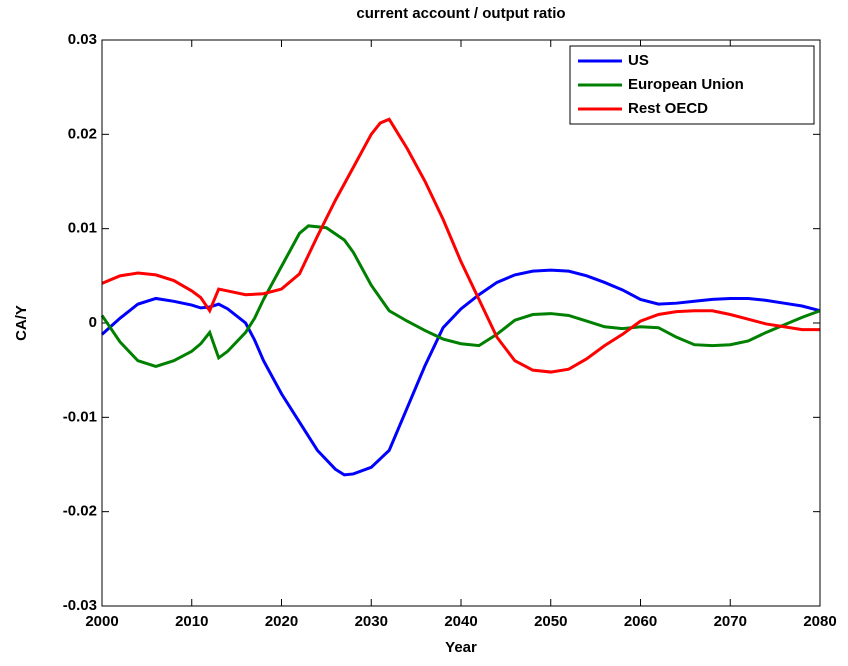 This screenshot has width=848, height=666. I want to click on x-tick-label: 2060, so click(640, 621).